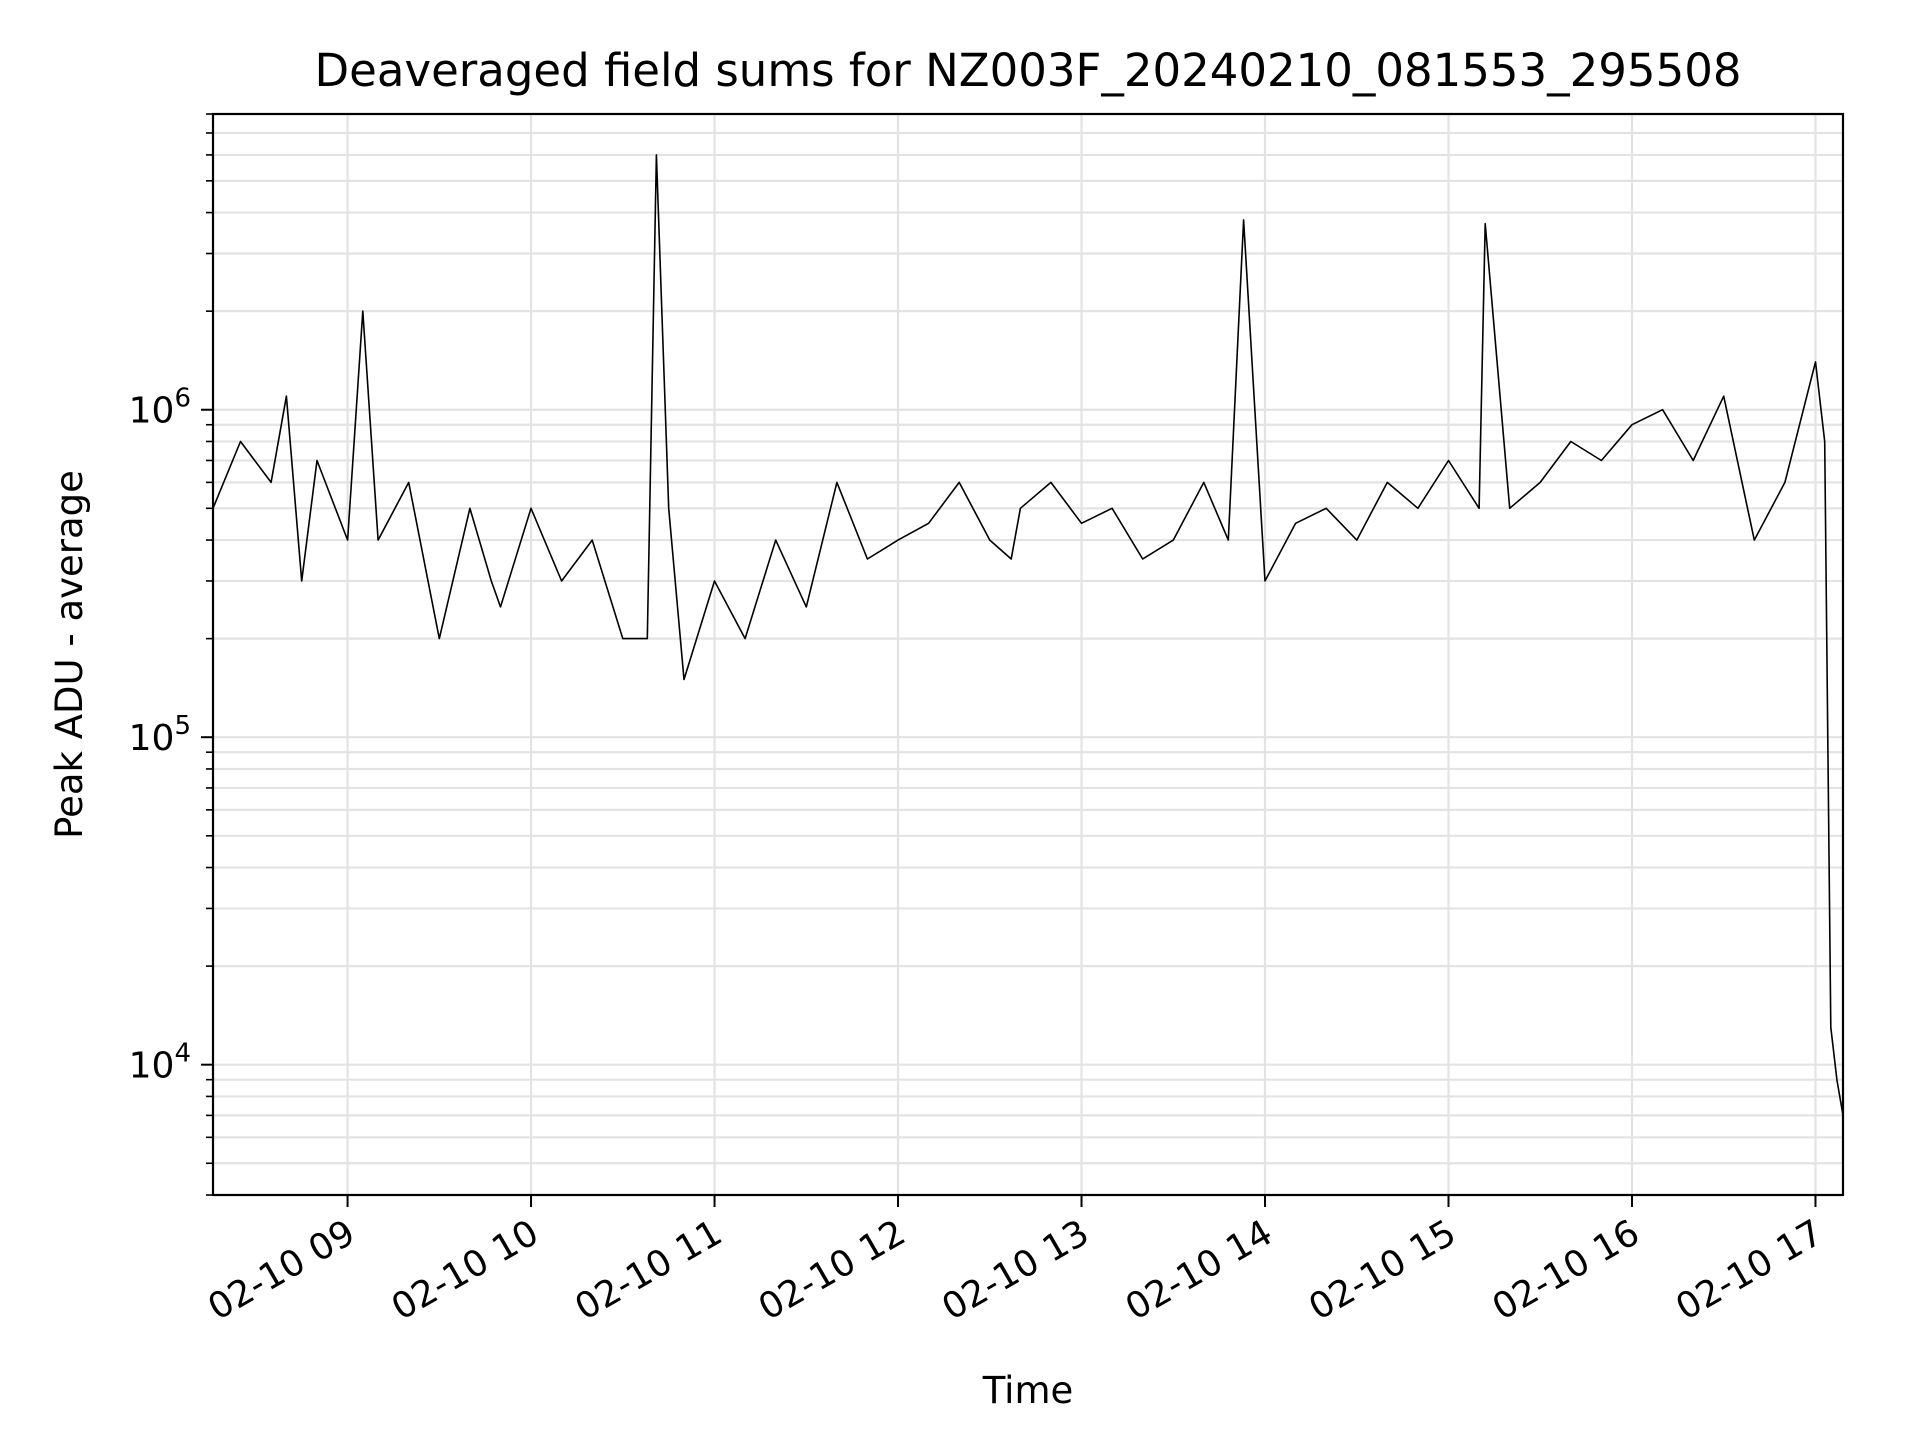 This screenshot has width=1920, height=1440. What do you see at coordinates (1749, 1270) in the screenshot?
I see `x-tick-label: 02-10 17` at bounding box center [1749, 1270].